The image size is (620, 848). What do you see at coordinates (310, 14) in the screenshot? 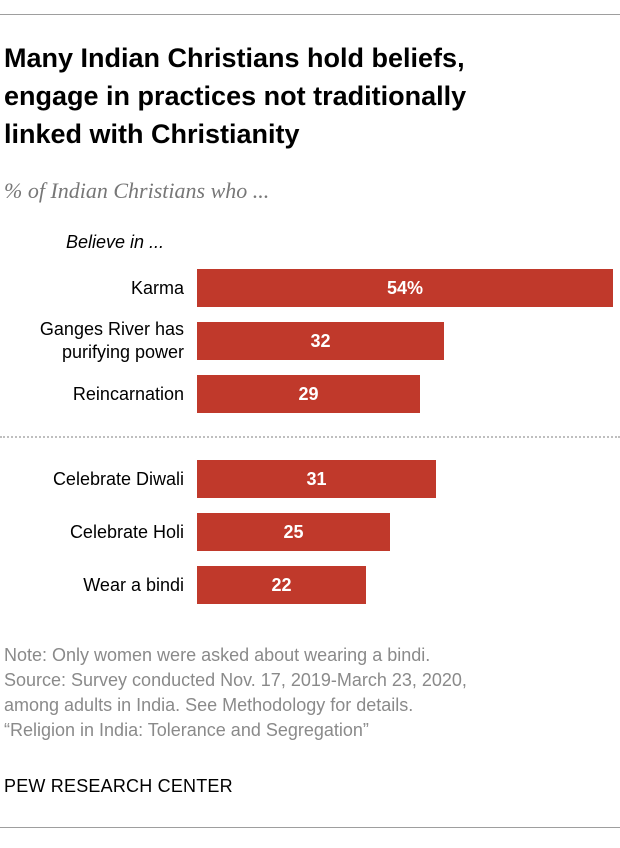
I see `top-rule` at bounding box center [310, 14].